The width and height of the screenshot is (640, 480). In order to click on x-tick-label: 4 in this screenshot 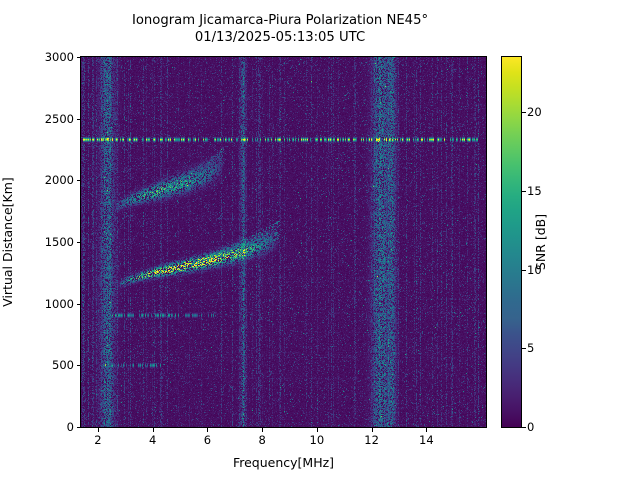, I will do `click(153, 440)`.